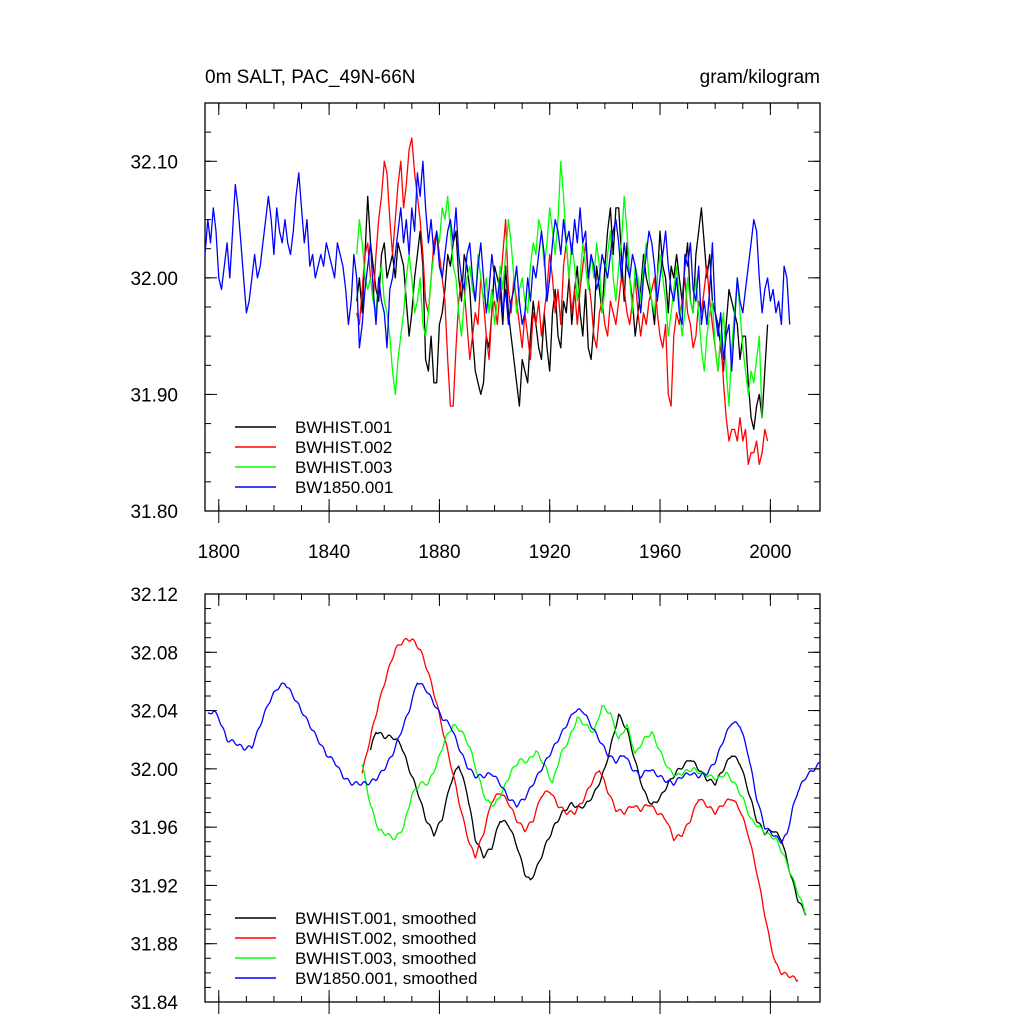 The image size is (1024, 1024). What do you see at coordinates (154, 512) in the screenshot?
I see `y-tick-label: 31.80` at bounding box center [154, 512].